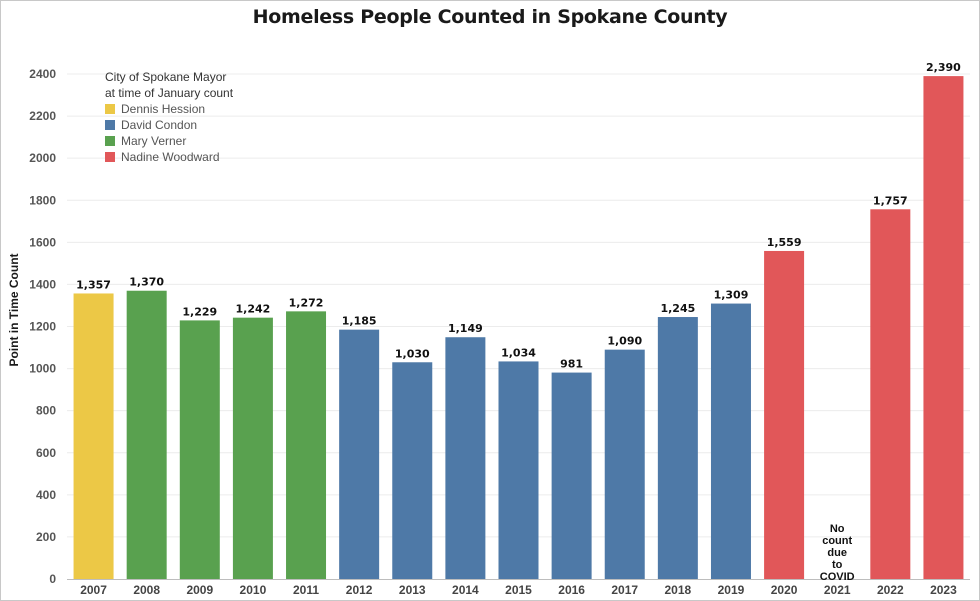 Image resolution: width=980 pixels, height=601 pixels. What do you see at coordinates (306, 590) in the screenshot?
I see `x-tick-label: 2011` at bounding box center [306, 590].